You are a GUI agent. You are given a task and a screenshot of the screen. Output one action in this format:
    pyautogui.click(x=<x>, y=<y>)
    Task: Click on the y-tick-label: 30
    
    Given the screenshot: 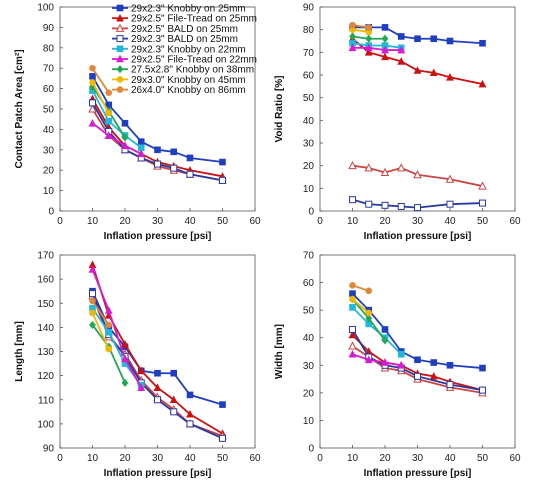 What is the action you would take?
    pyautogui.click(x=49, y=150)
    